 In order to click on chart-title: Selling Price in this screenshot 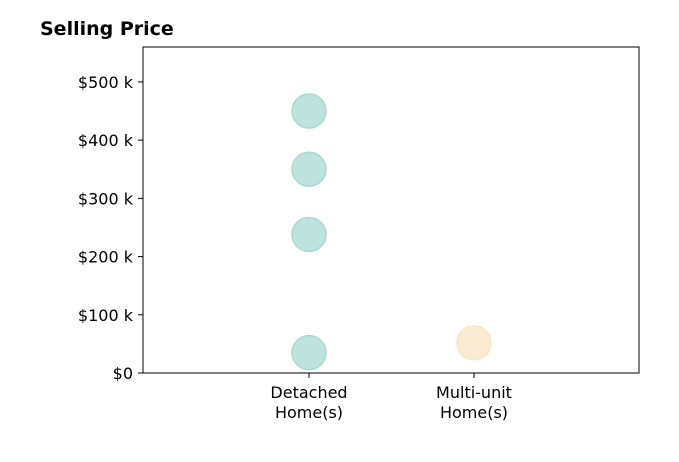, I will do `click(107, 29)`.